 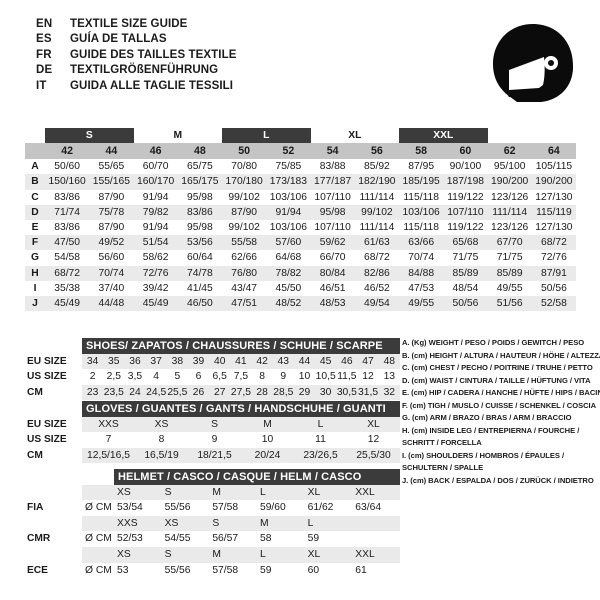 I want to click on measurement-cell: 75/78, so click(x=111, y=212).